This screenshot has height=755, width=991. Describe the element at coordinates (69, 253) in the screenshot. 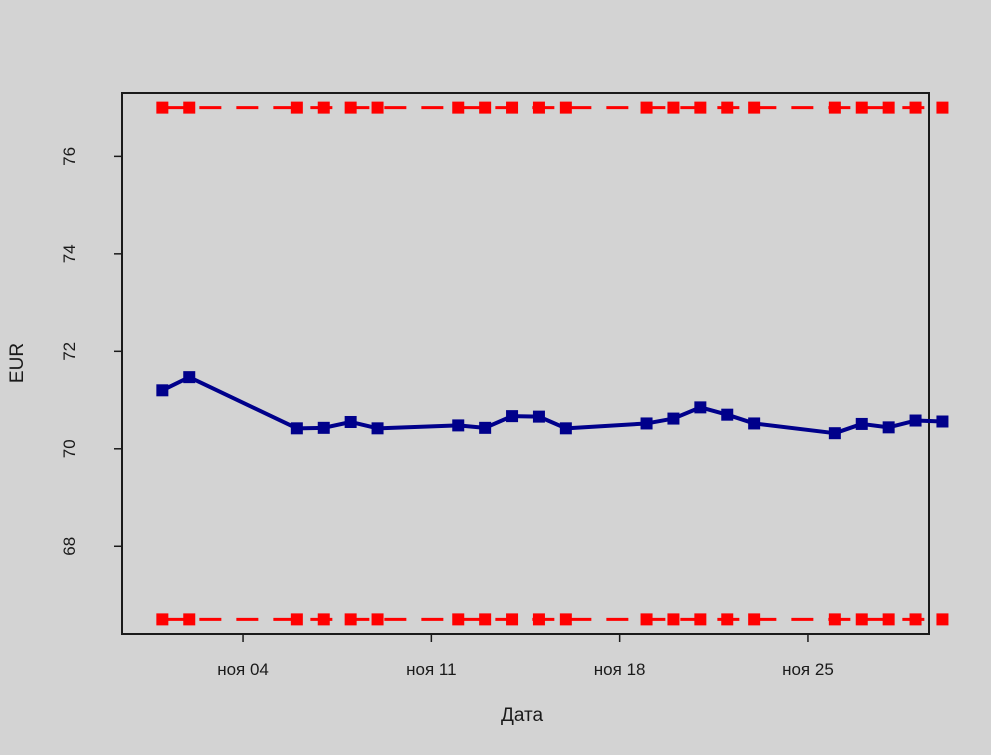

I see `y-tick-label: 74` at that location.